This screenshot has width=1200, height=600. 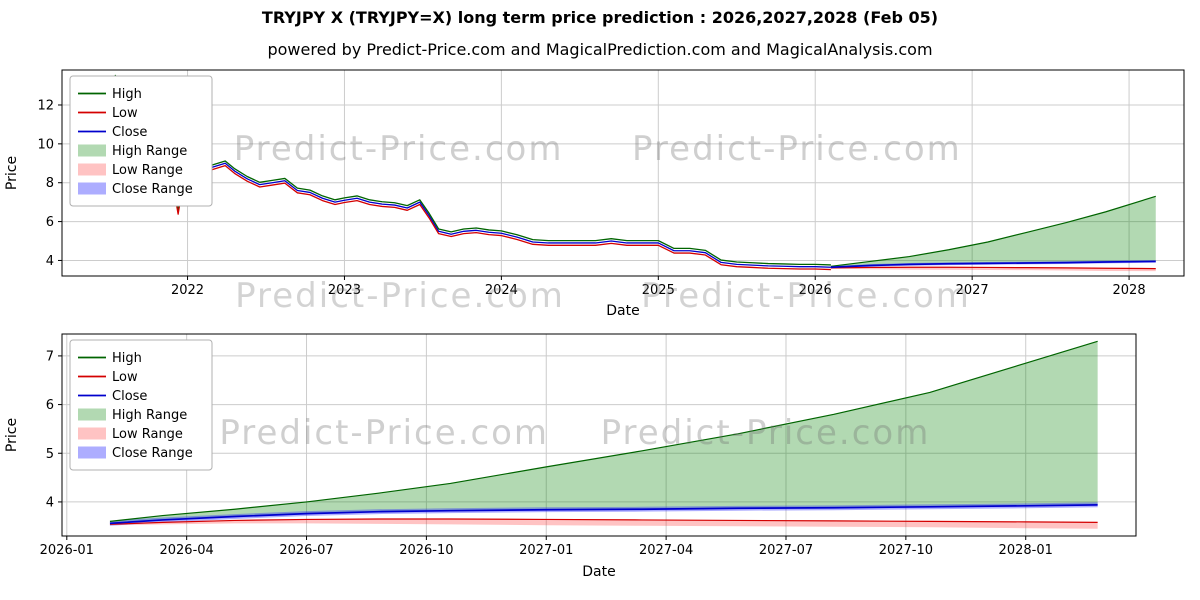 I want to click on x-tick-label: 2026, so click(x=815, y=290).